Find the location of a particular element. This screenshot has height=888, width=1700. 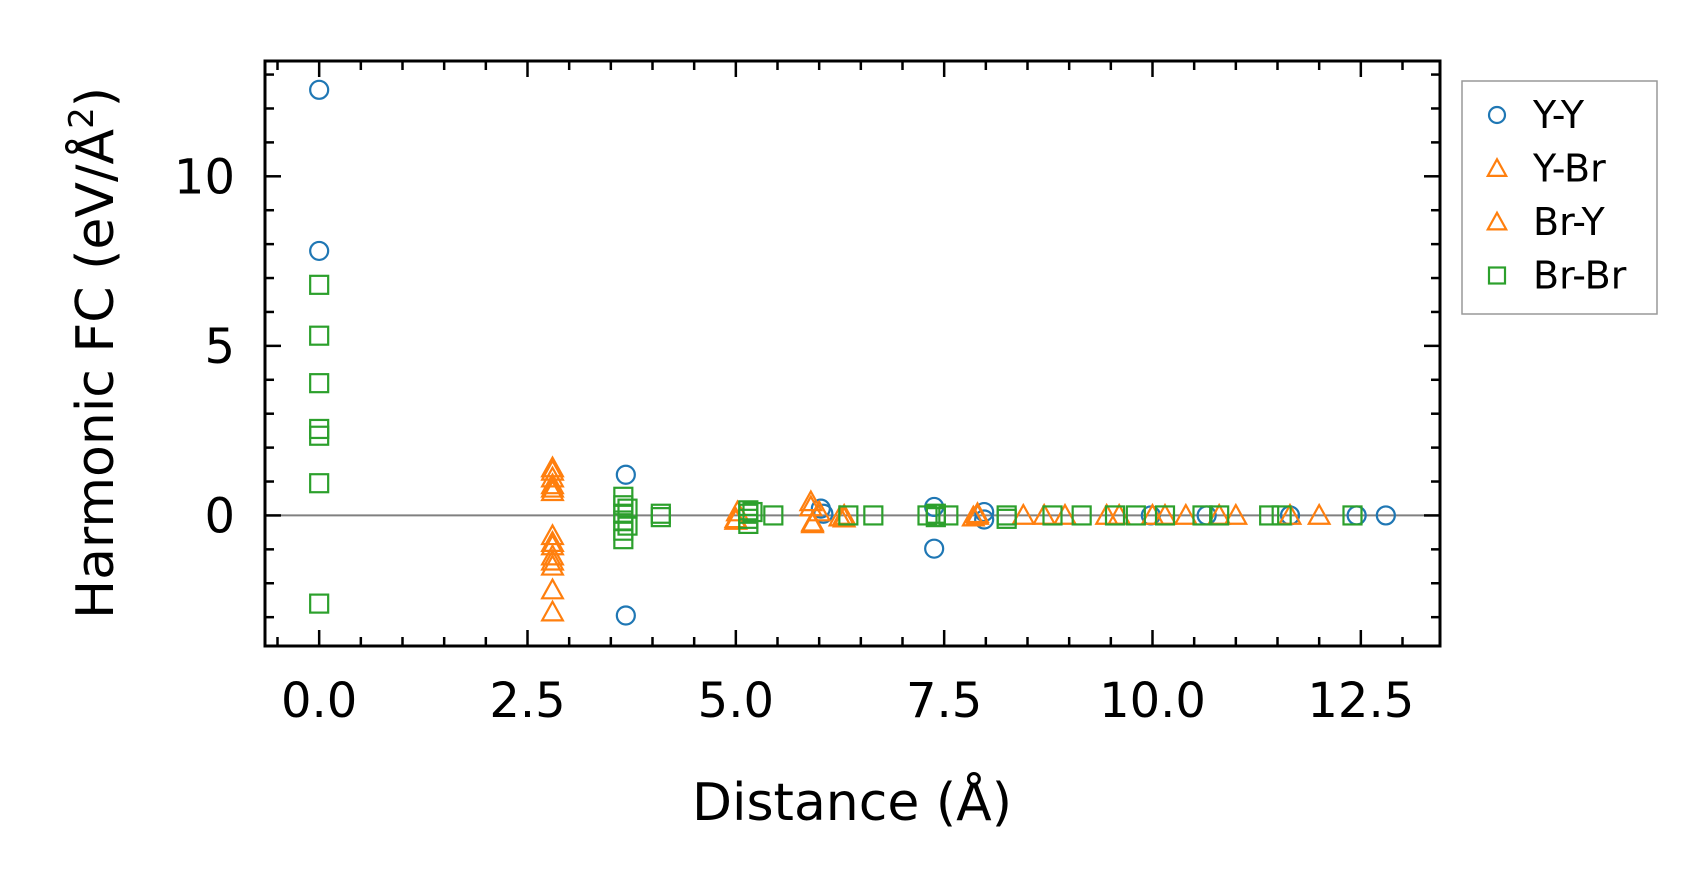

y-axis-label: Harmonic FC (eV/Å2) is located at coordinates (94, 353).